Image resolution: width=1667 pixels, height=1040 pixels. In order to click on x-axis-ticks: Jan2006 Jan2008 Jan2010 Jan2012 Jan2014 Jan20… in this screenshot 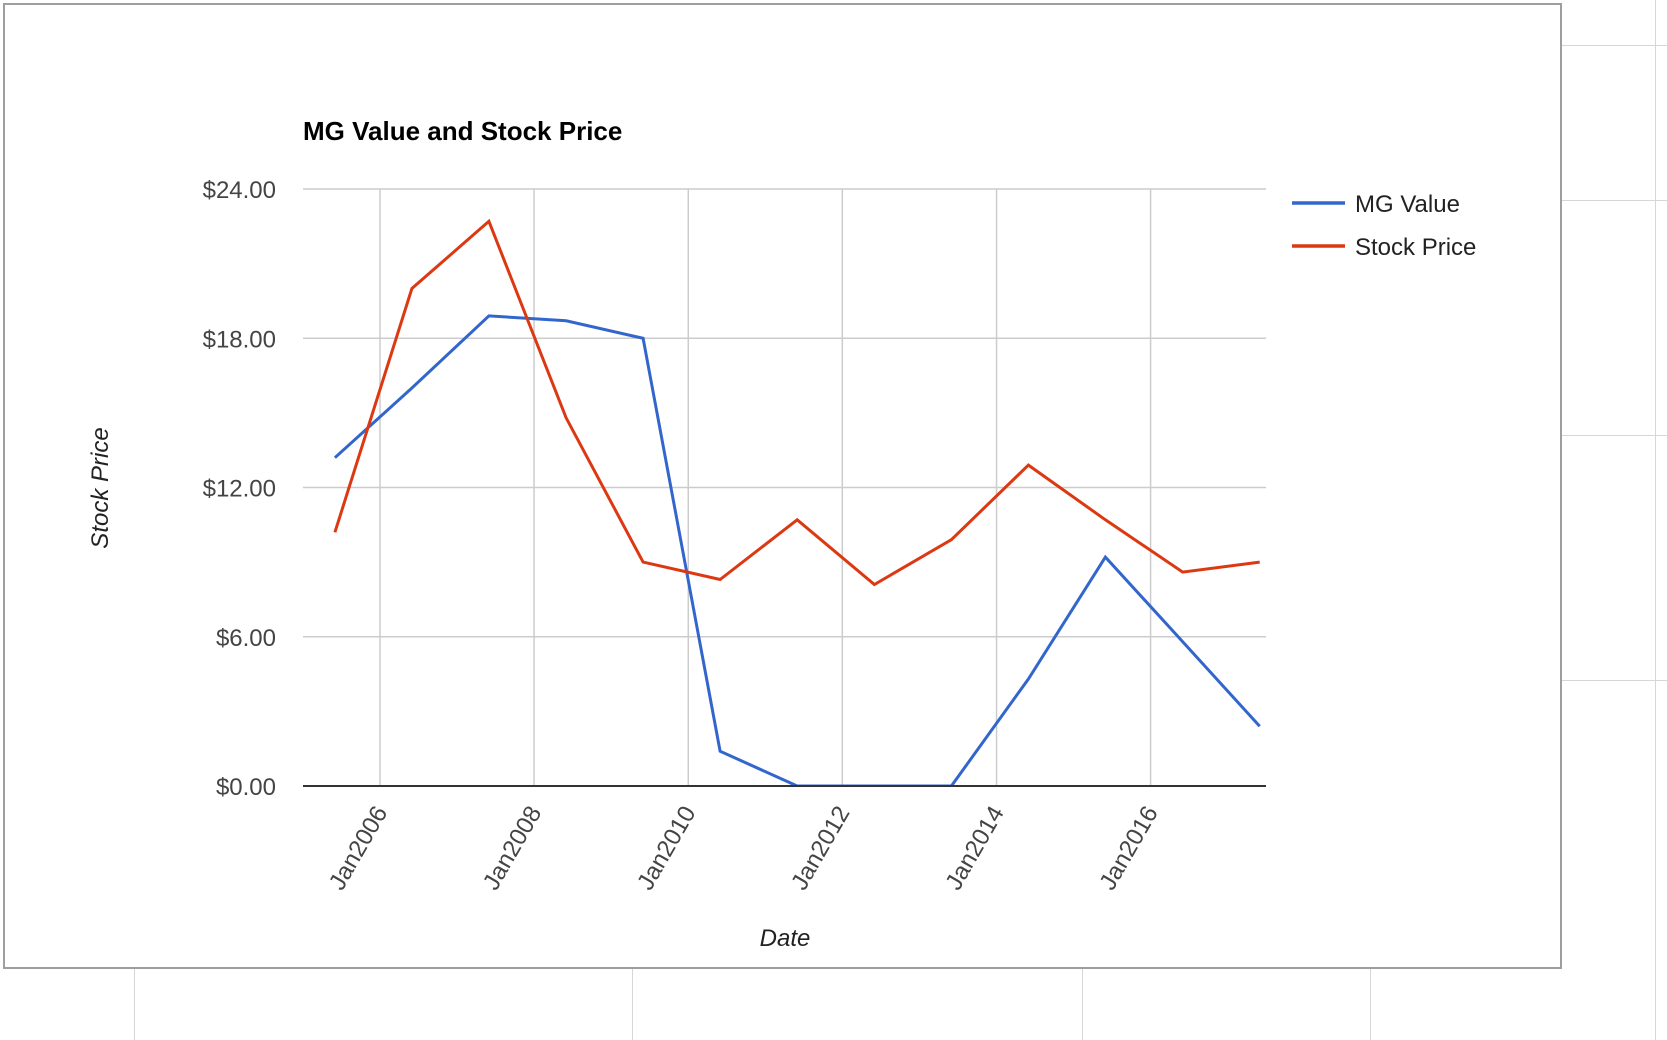, I will do `click(744, 848)`.